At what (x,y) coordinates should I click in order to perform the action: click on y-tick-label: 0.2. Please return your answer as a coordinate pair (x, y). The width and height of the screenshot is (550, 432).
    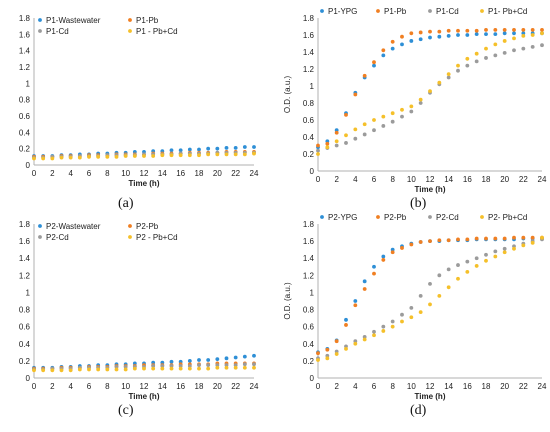
    Looking at the image, I should click on (25, 361).